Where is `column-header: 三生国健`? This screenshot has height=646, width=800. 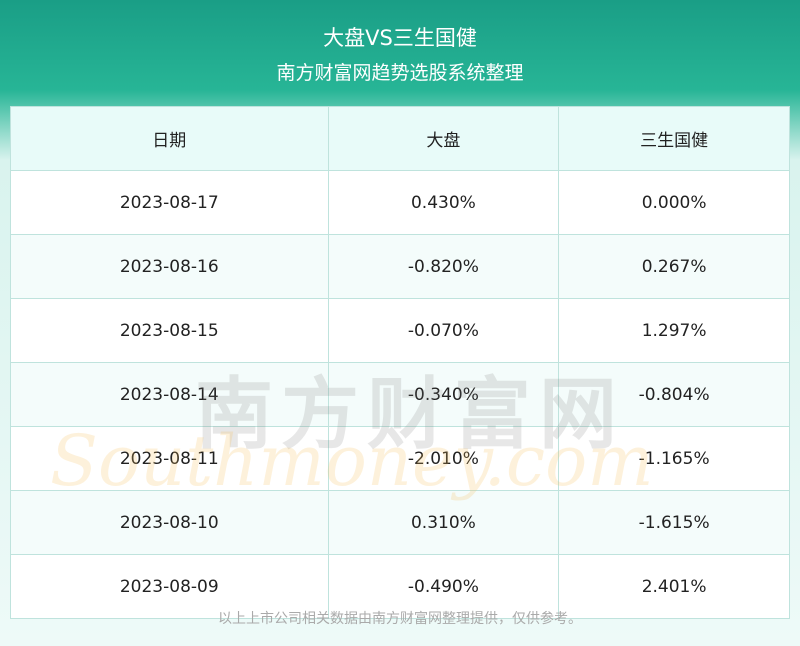
column-header: 三生国健 is located at coordinates (674, 138).